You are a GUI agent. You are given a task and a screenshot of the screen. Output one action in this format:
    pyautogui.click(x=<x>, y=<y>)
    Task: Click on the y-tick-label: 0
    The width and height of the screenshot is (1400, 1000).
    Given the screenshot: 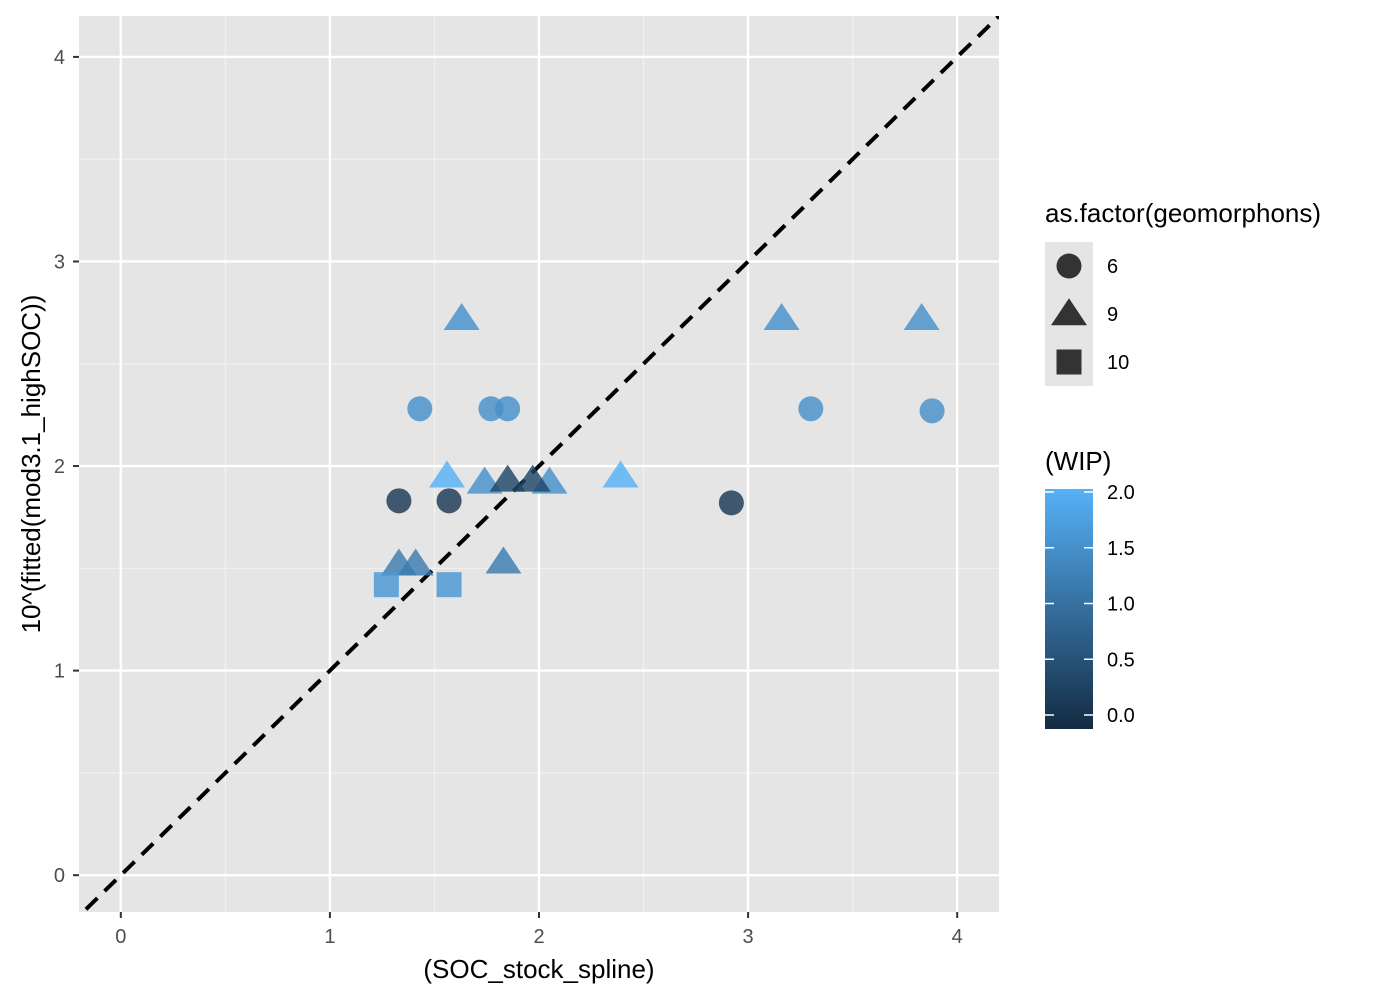 What is the action you would take?
    pyautogui.click(x=59, y=876)
    